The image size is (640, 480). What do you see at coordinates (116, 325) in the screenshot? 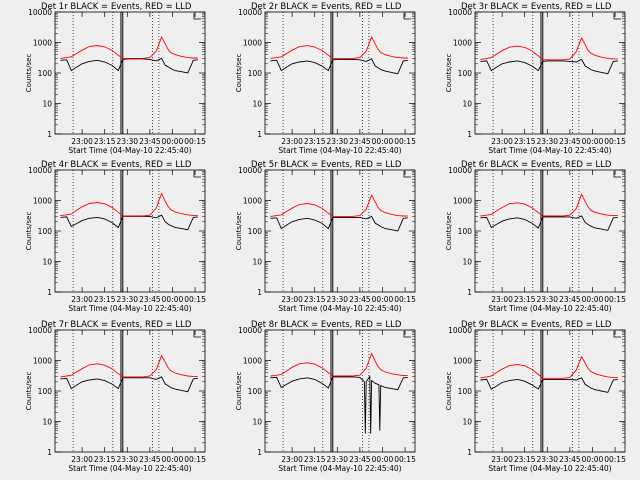
I see `chart-title: Det 7r BLACK = Events, RED = LLD` at bounding box center [116, 325].